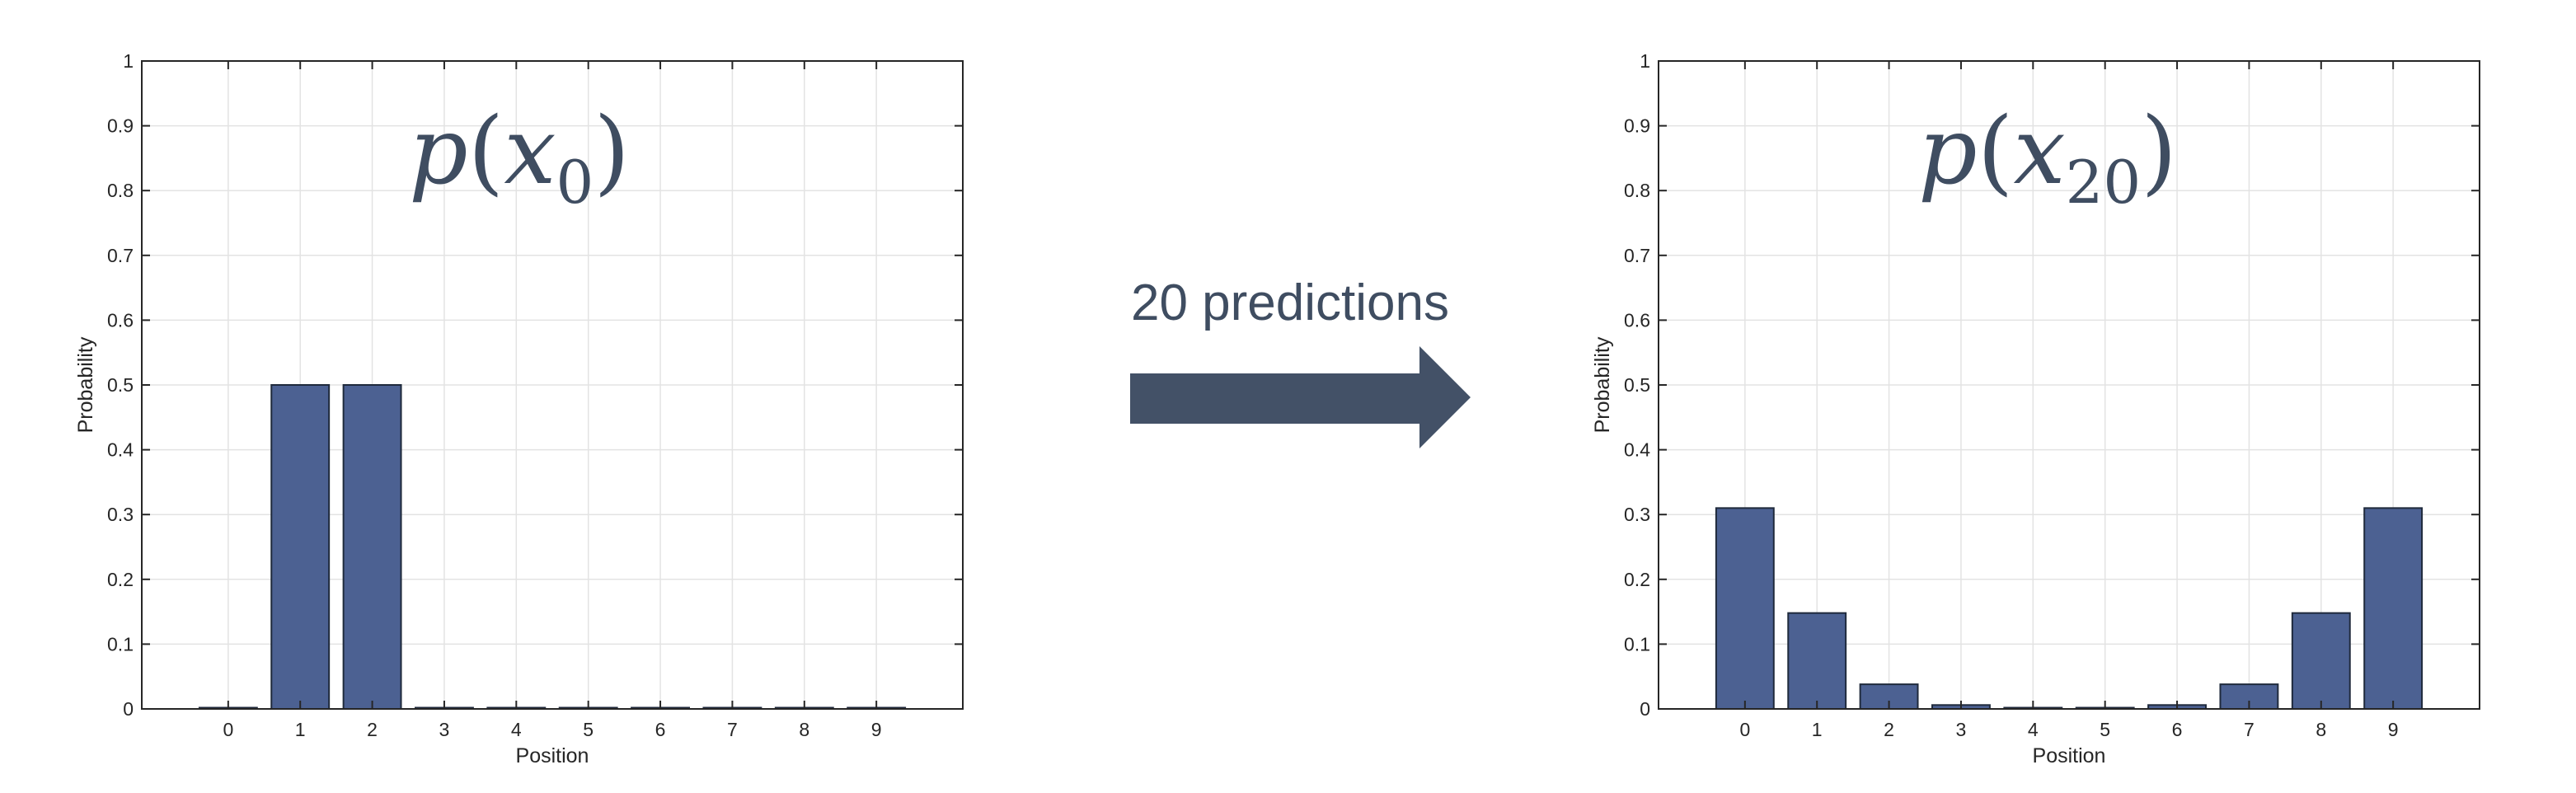 The height and width of the screenshot is (793, 2576). I want to click on right-arrow-icon, so click(1300, 397).